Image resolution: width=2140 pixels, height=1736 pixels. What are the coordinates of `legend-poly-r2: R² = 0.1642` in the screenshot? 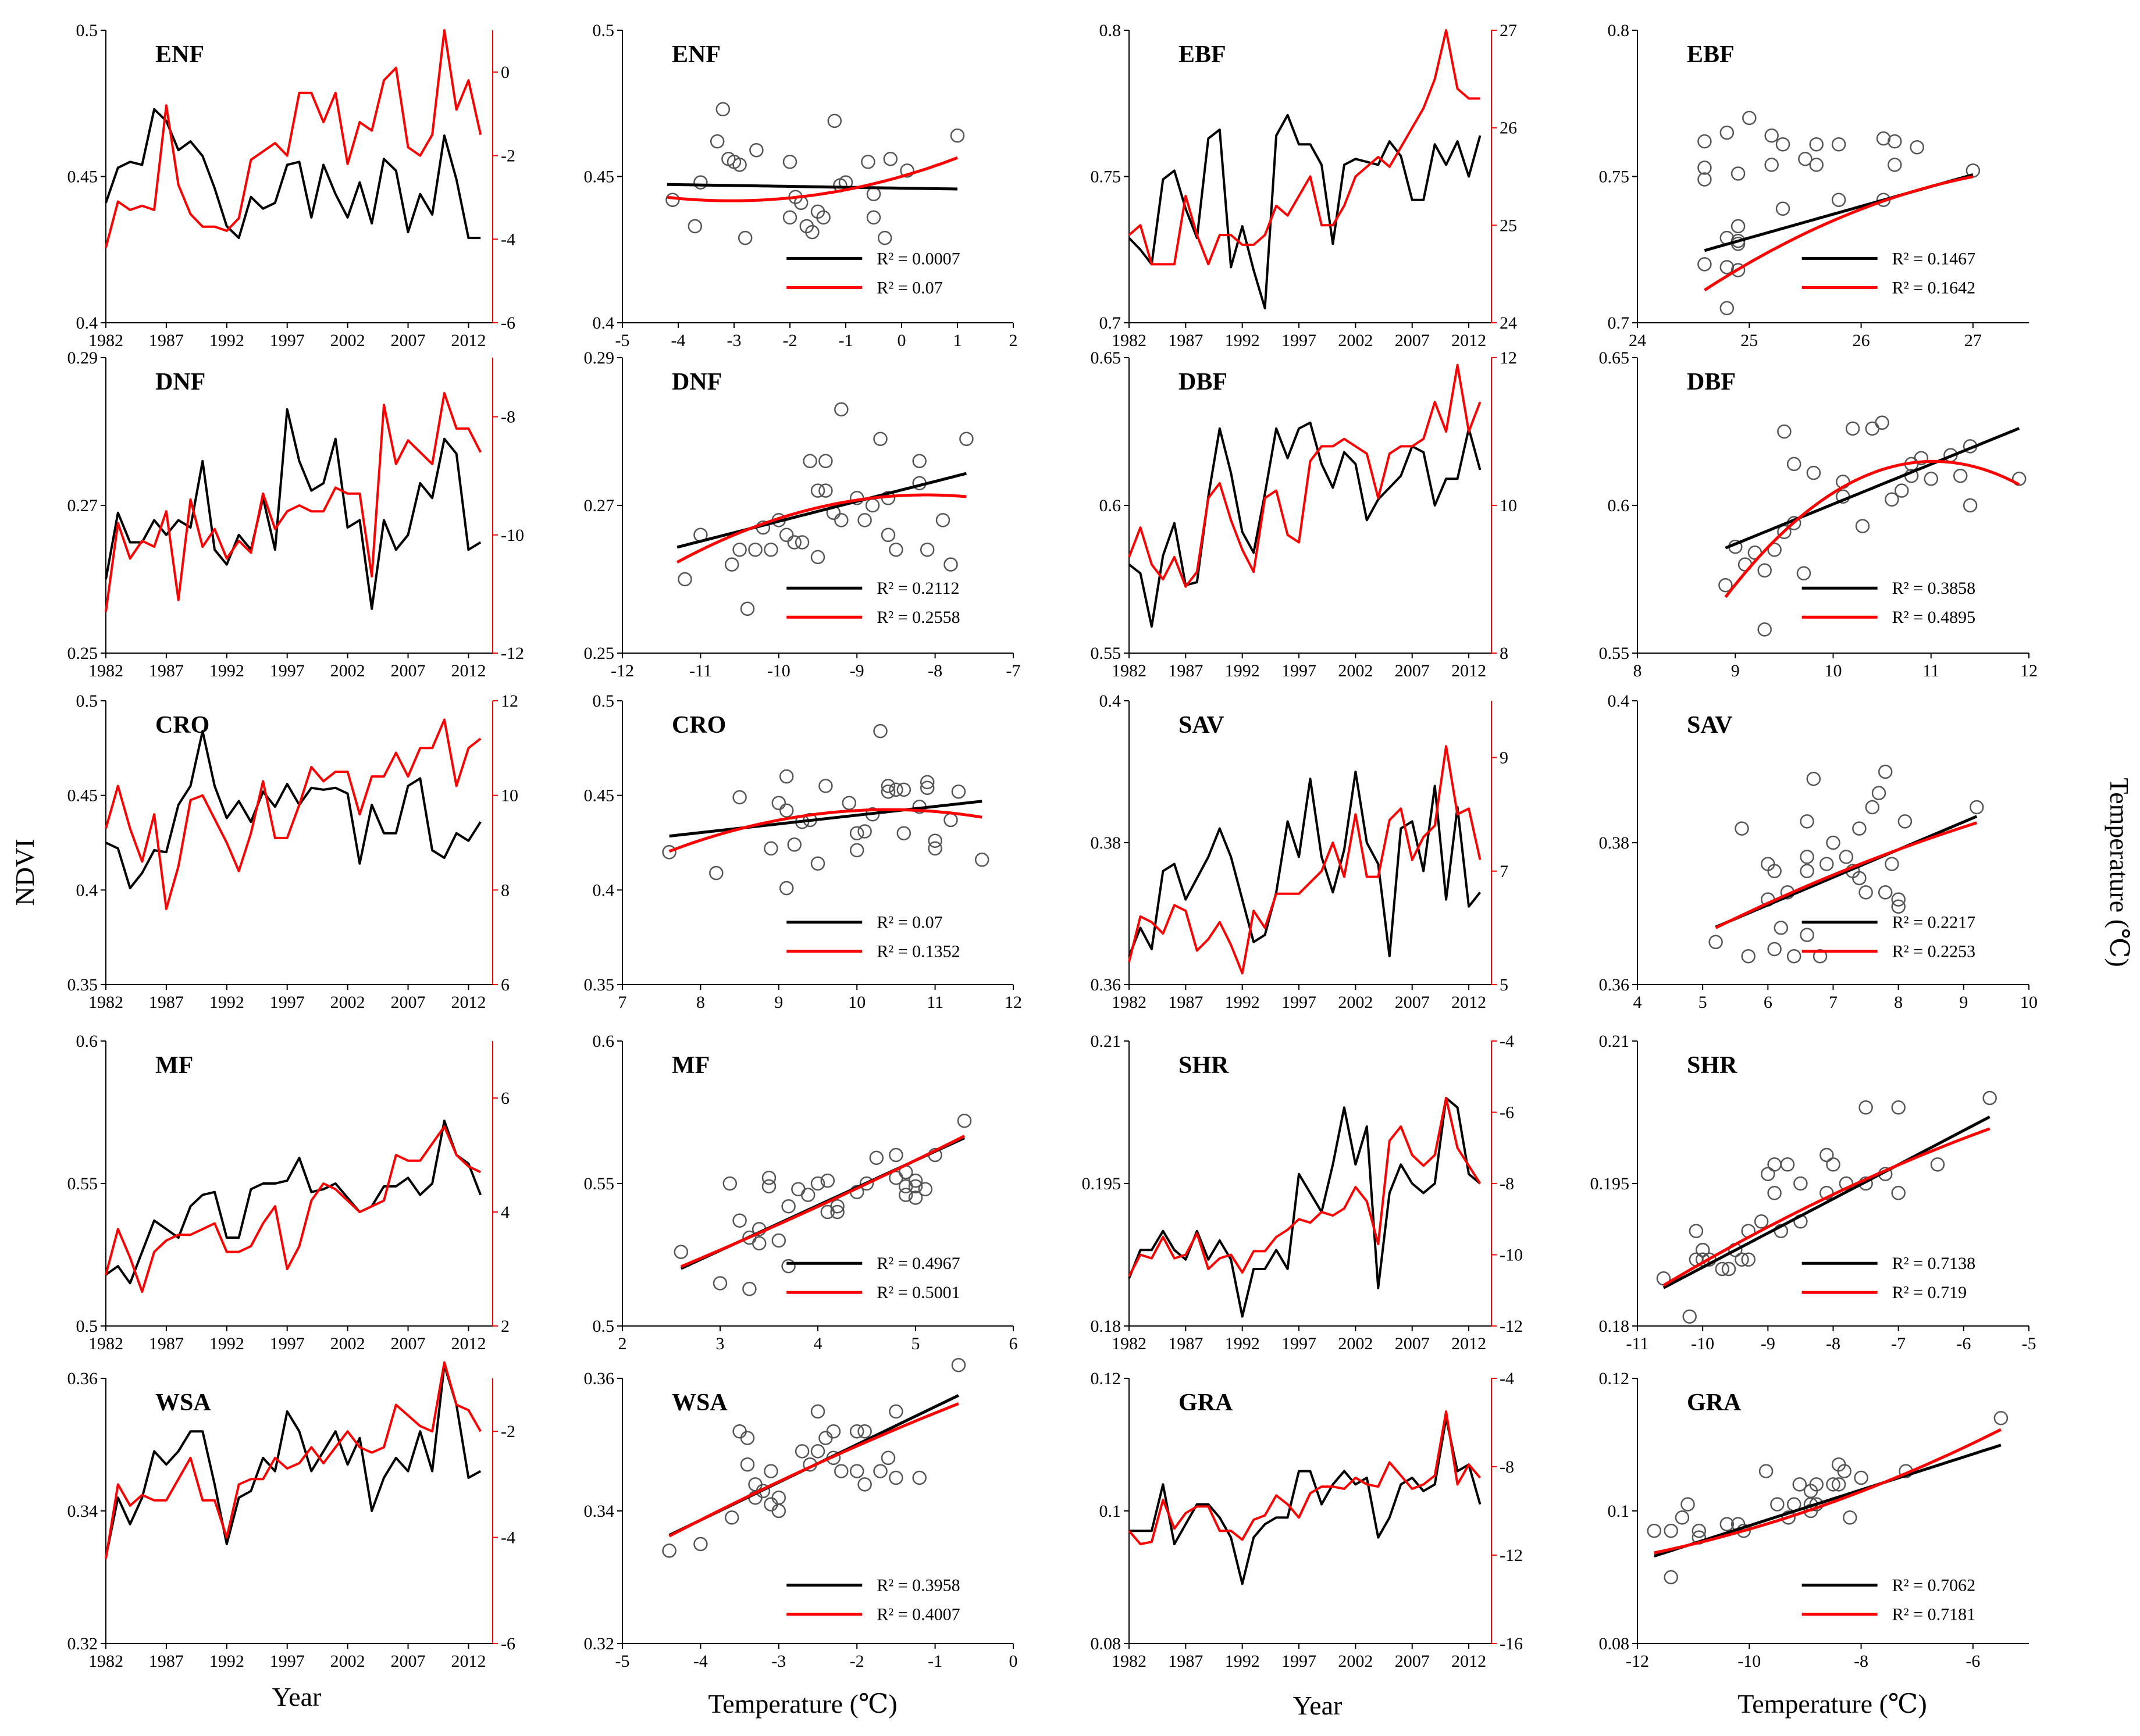 It's located at (1933, 288).